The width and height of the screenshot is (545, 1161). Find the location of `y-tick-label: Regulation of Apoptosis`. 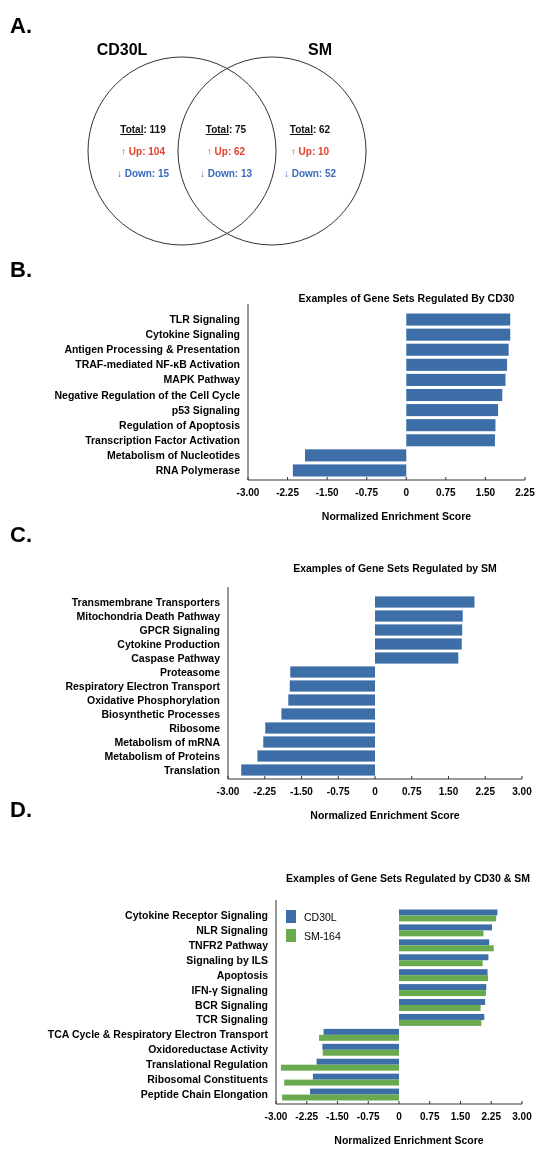

y-tick-label: Regulation of Apoptosis is located at coordinates (180, 424).